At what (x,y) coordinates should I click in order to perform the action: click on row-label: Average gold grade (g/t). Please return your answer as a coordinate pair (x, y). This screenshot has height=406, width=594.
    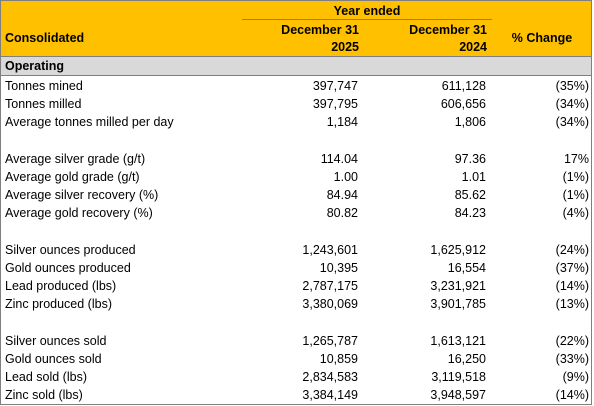
    Looking at the image, I should click on (72, 177).